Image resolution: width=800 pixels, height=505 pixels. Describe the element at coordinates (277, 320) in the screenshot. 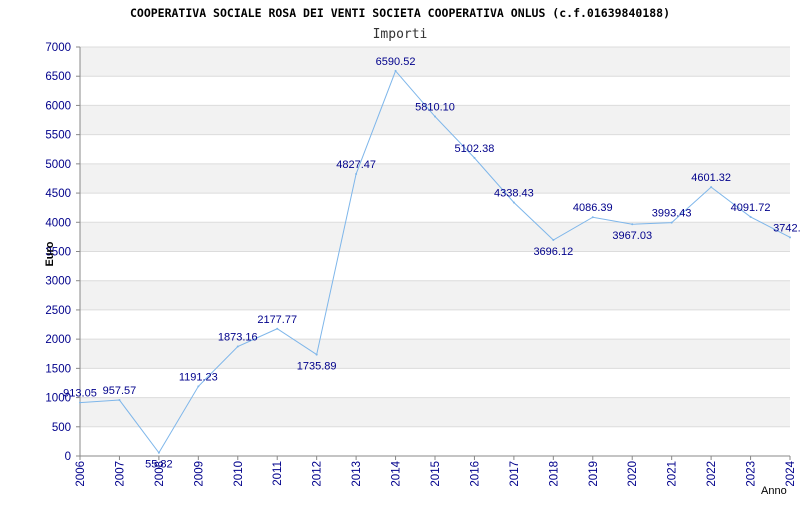

I see `data-label: 2177.77` at that location.